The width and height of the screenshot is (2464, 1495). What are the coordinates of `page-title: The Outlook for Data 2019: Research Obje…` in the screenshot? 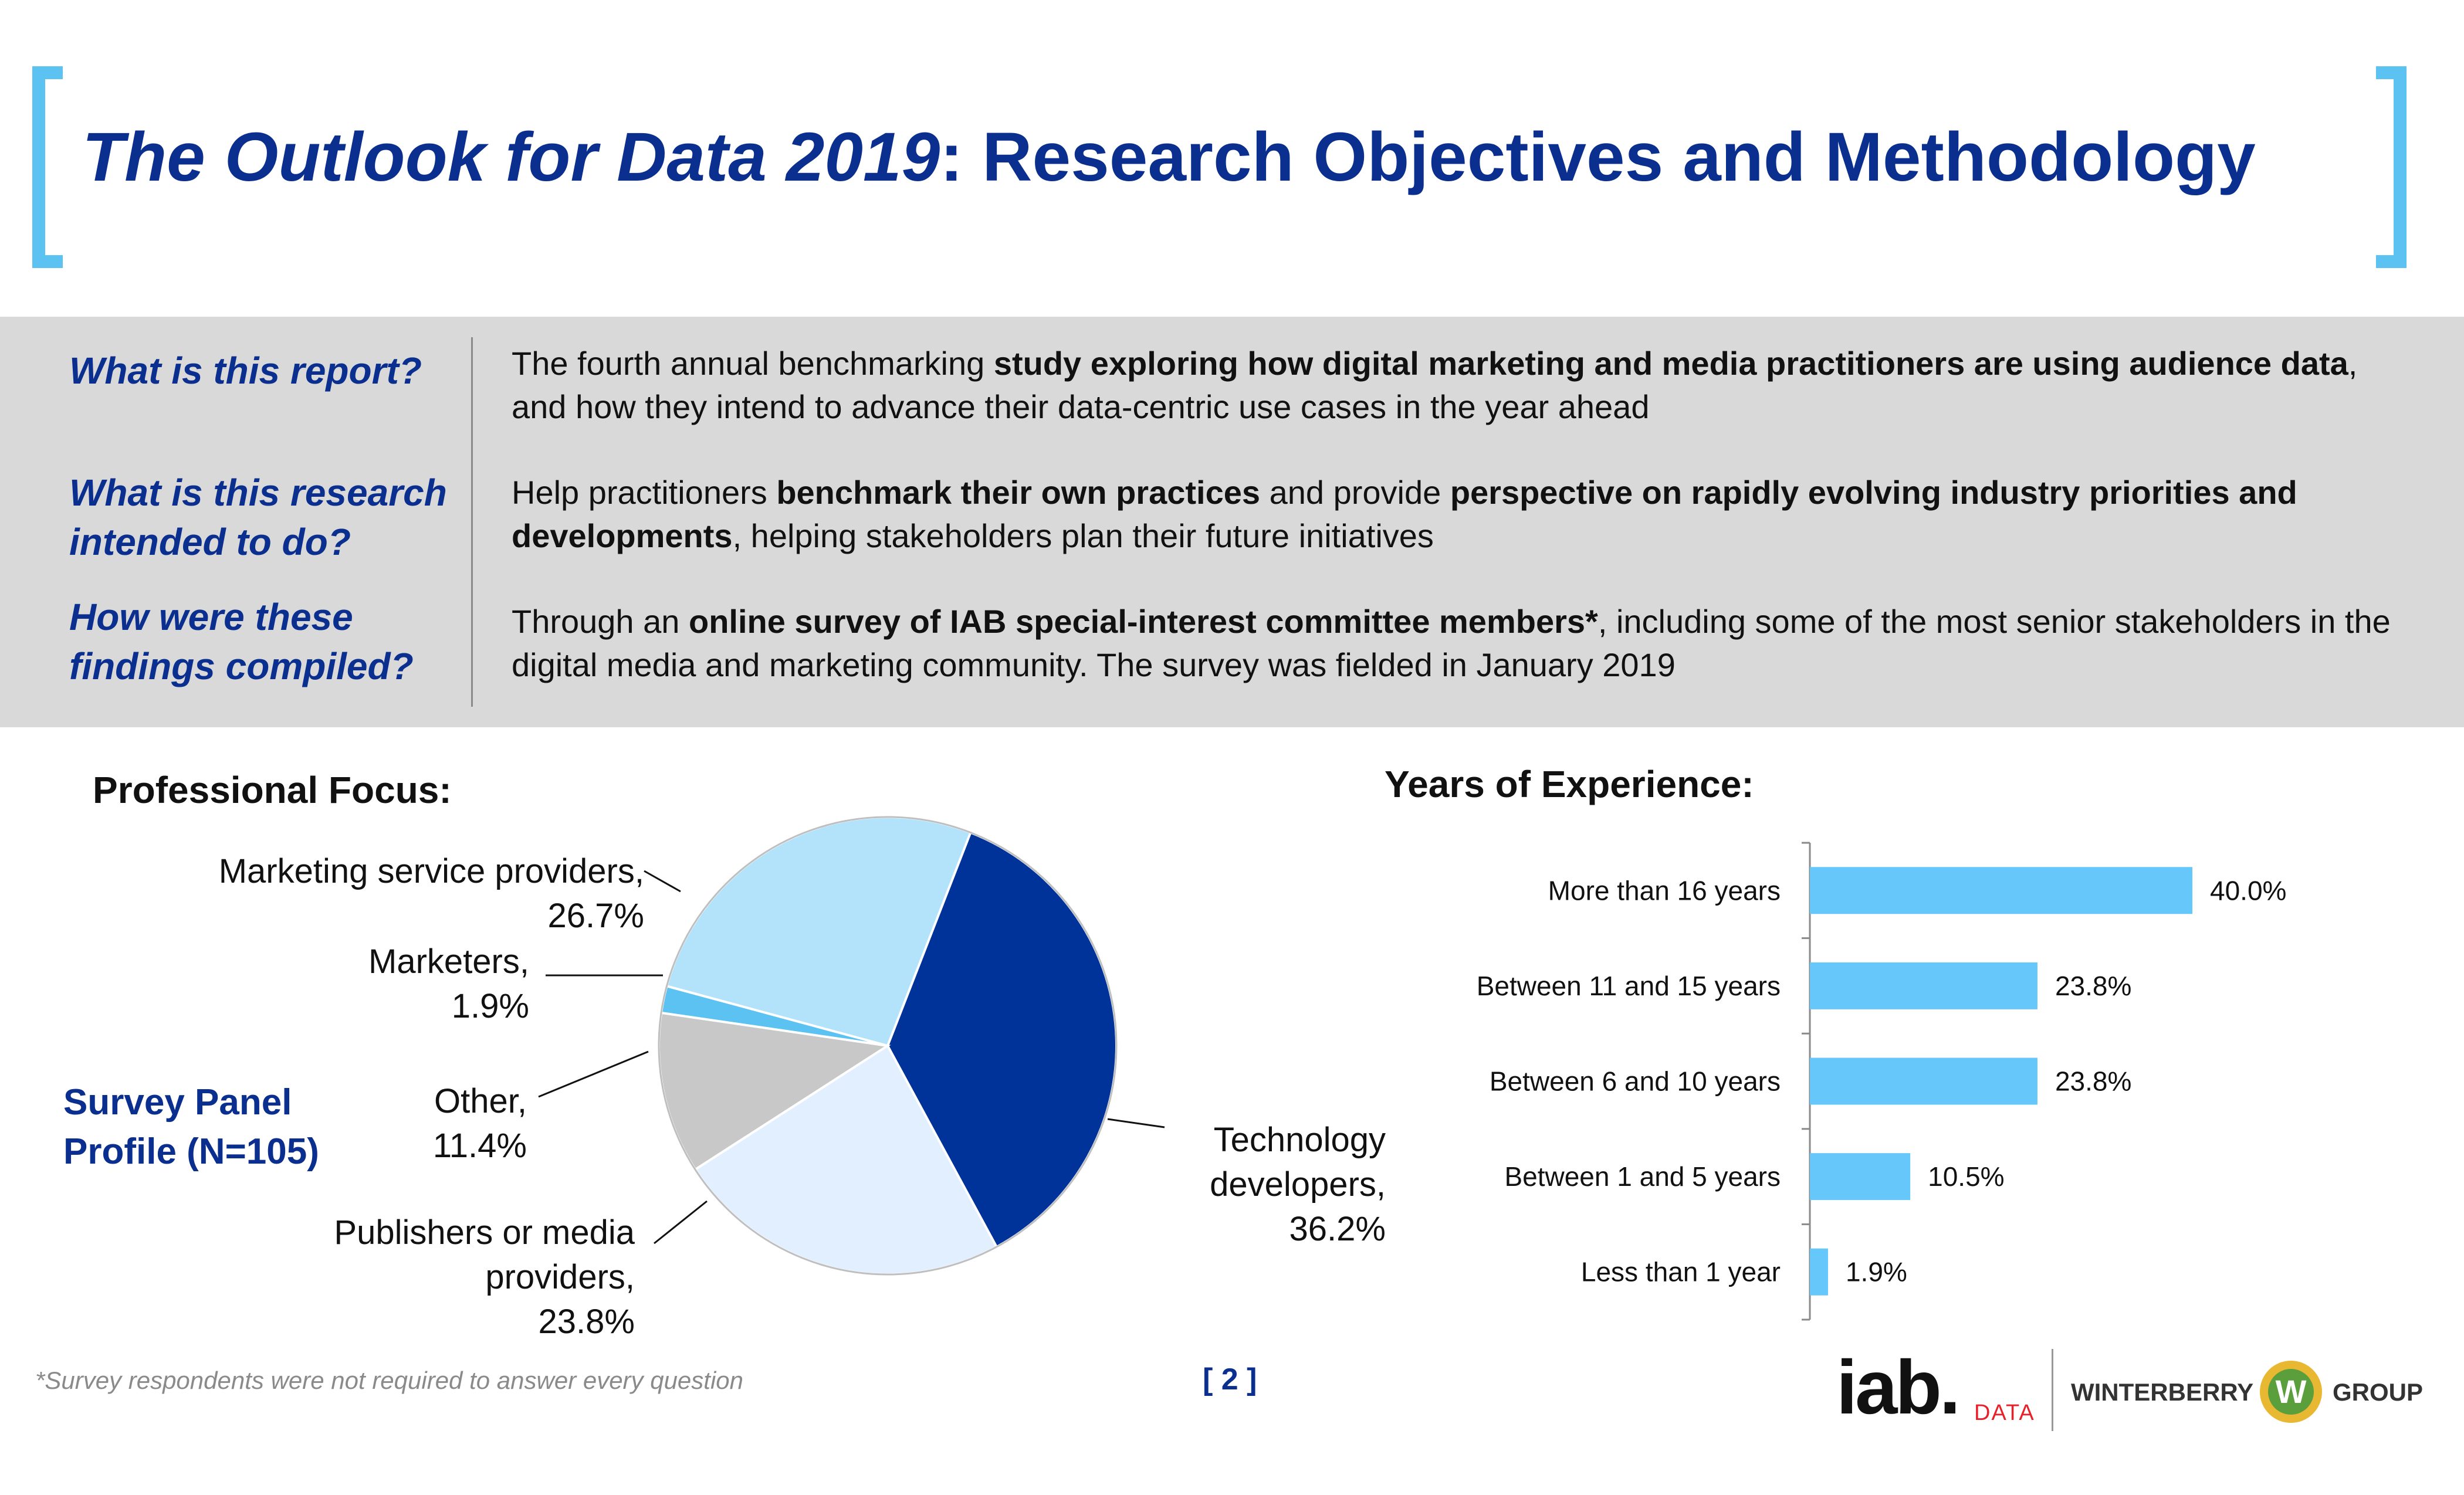 It's located at (1169, 157).